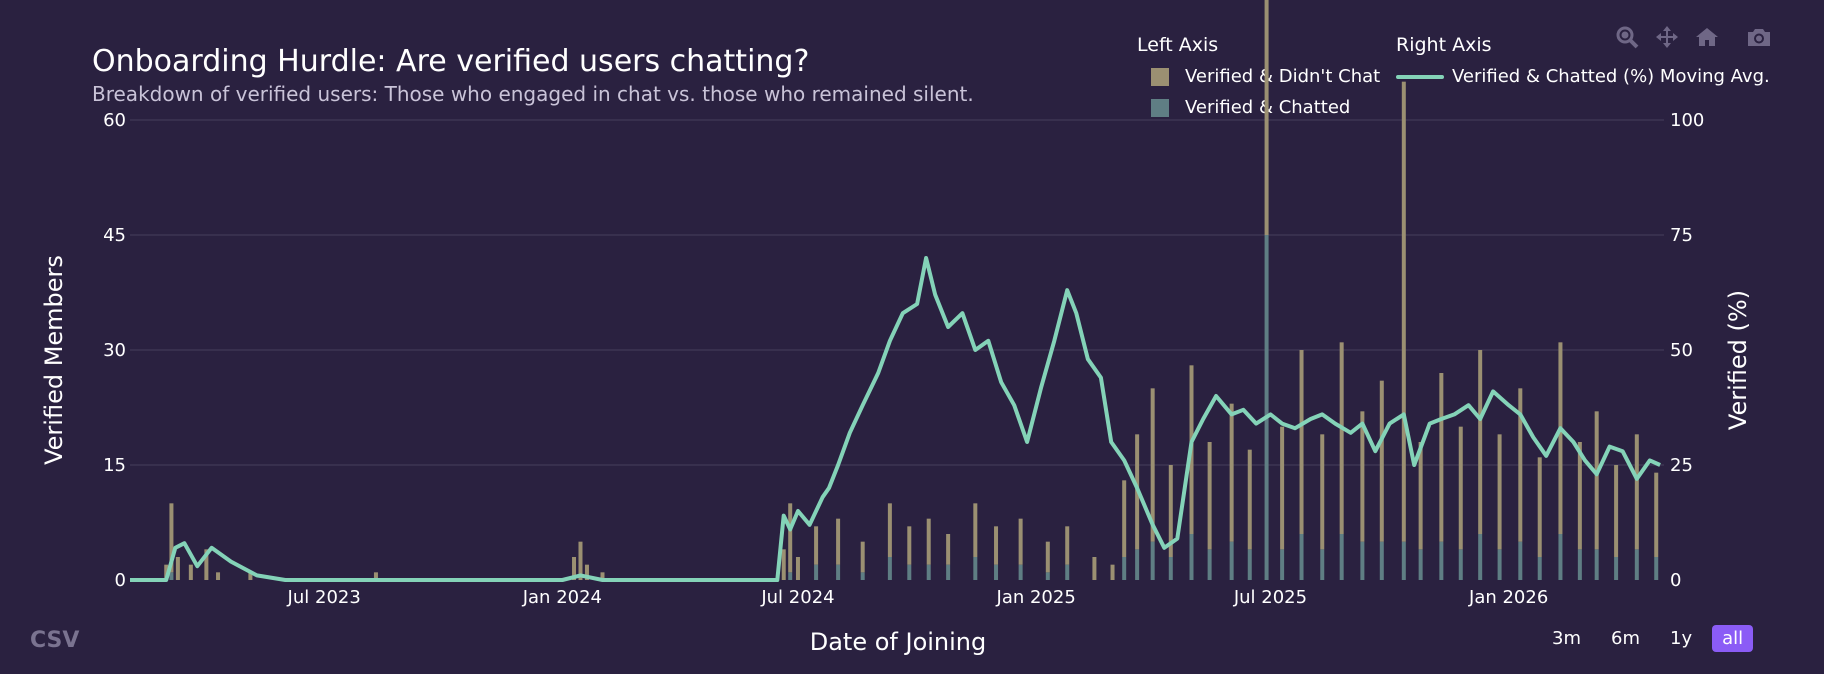 The image size is (1824, 674). What do you see at coordinates (1283, 76) in the screenshot?
I see `legend-label-didnt-chat: Verified & Didn't Chat` at bounding box center [1283, 76].